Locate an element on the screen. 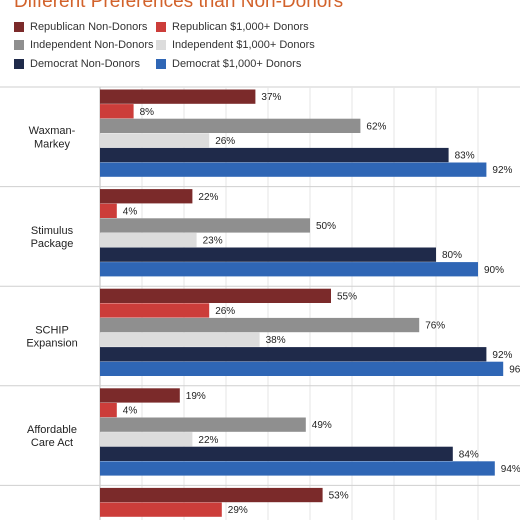 The image size is (520, 520). data-label: 94% is located at coordinates (510, 469).